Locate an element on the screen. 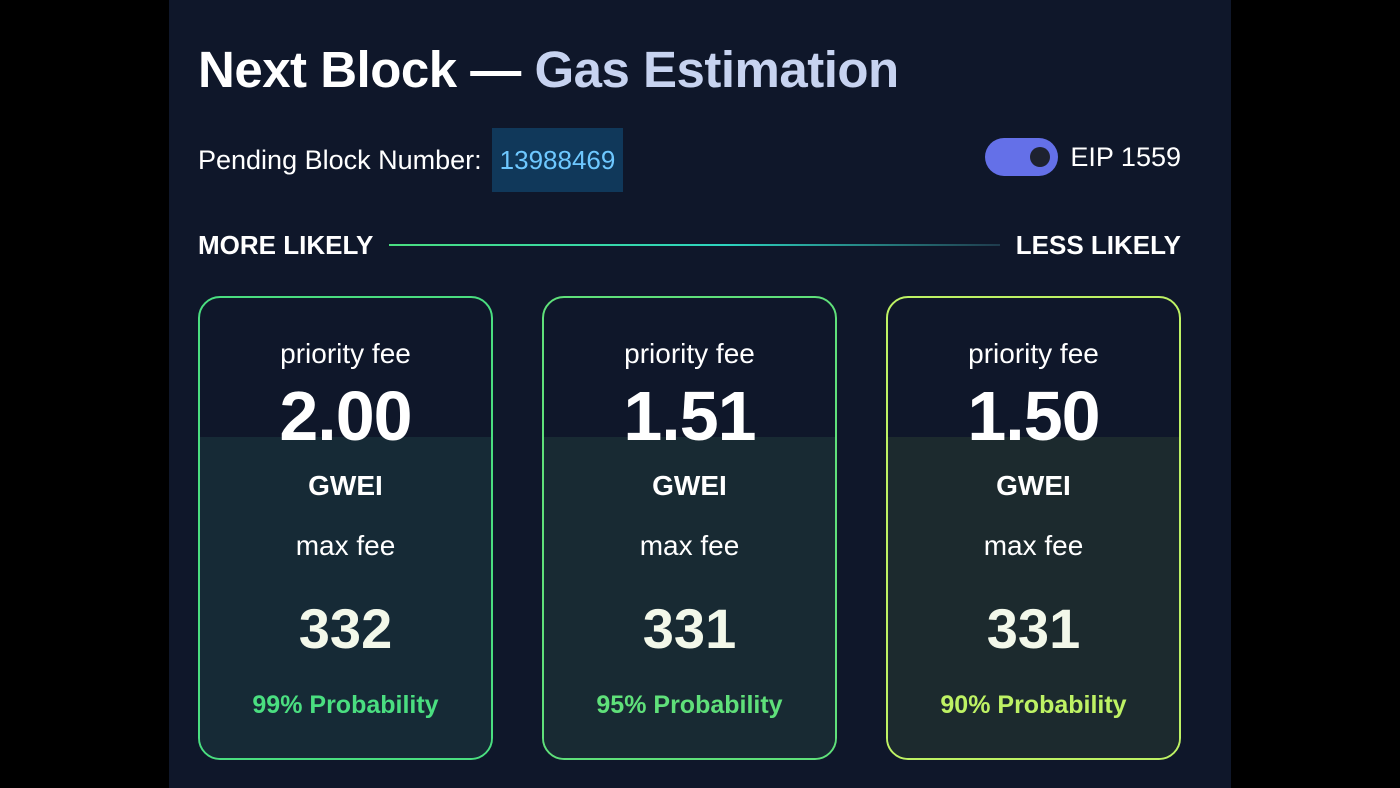 This screenshot has height=788, width=1400. likelihood-scale: MORE LIKELY LESS LIKELY is located at coordinates (689, 245).